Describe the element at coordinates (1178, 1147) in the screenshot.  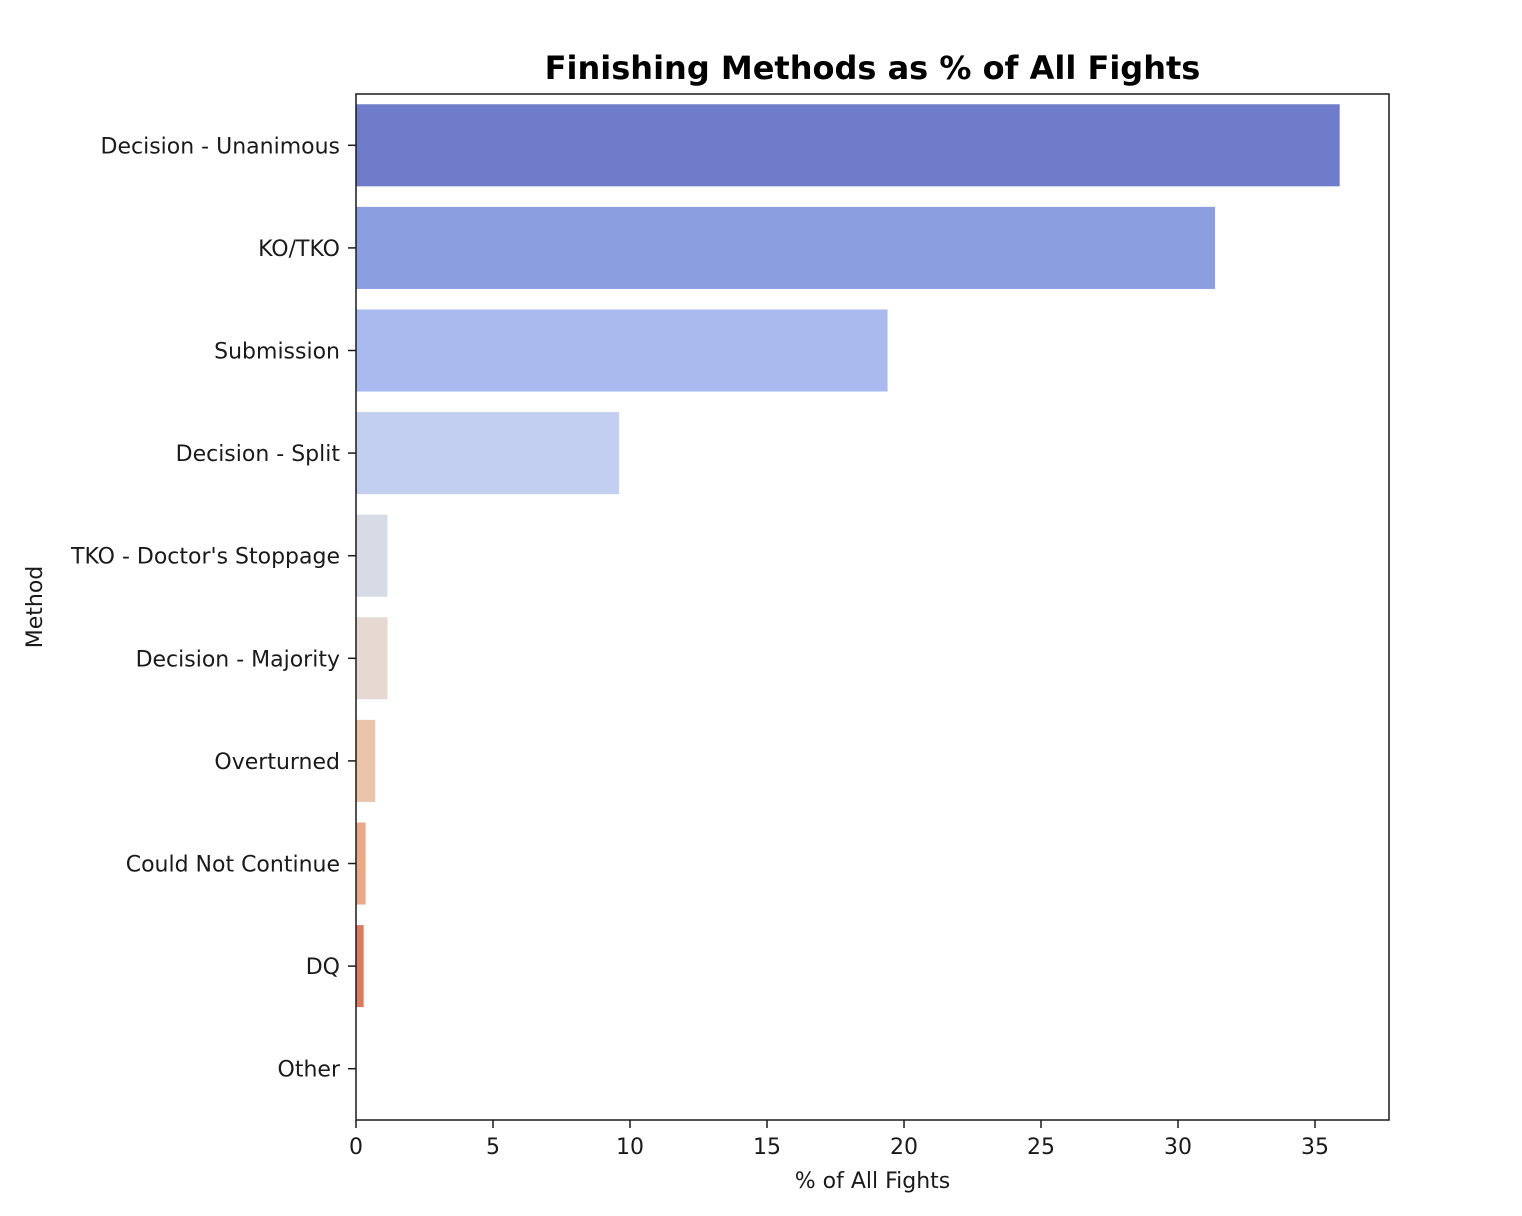
I see `x-tick-label: 30` at that location.